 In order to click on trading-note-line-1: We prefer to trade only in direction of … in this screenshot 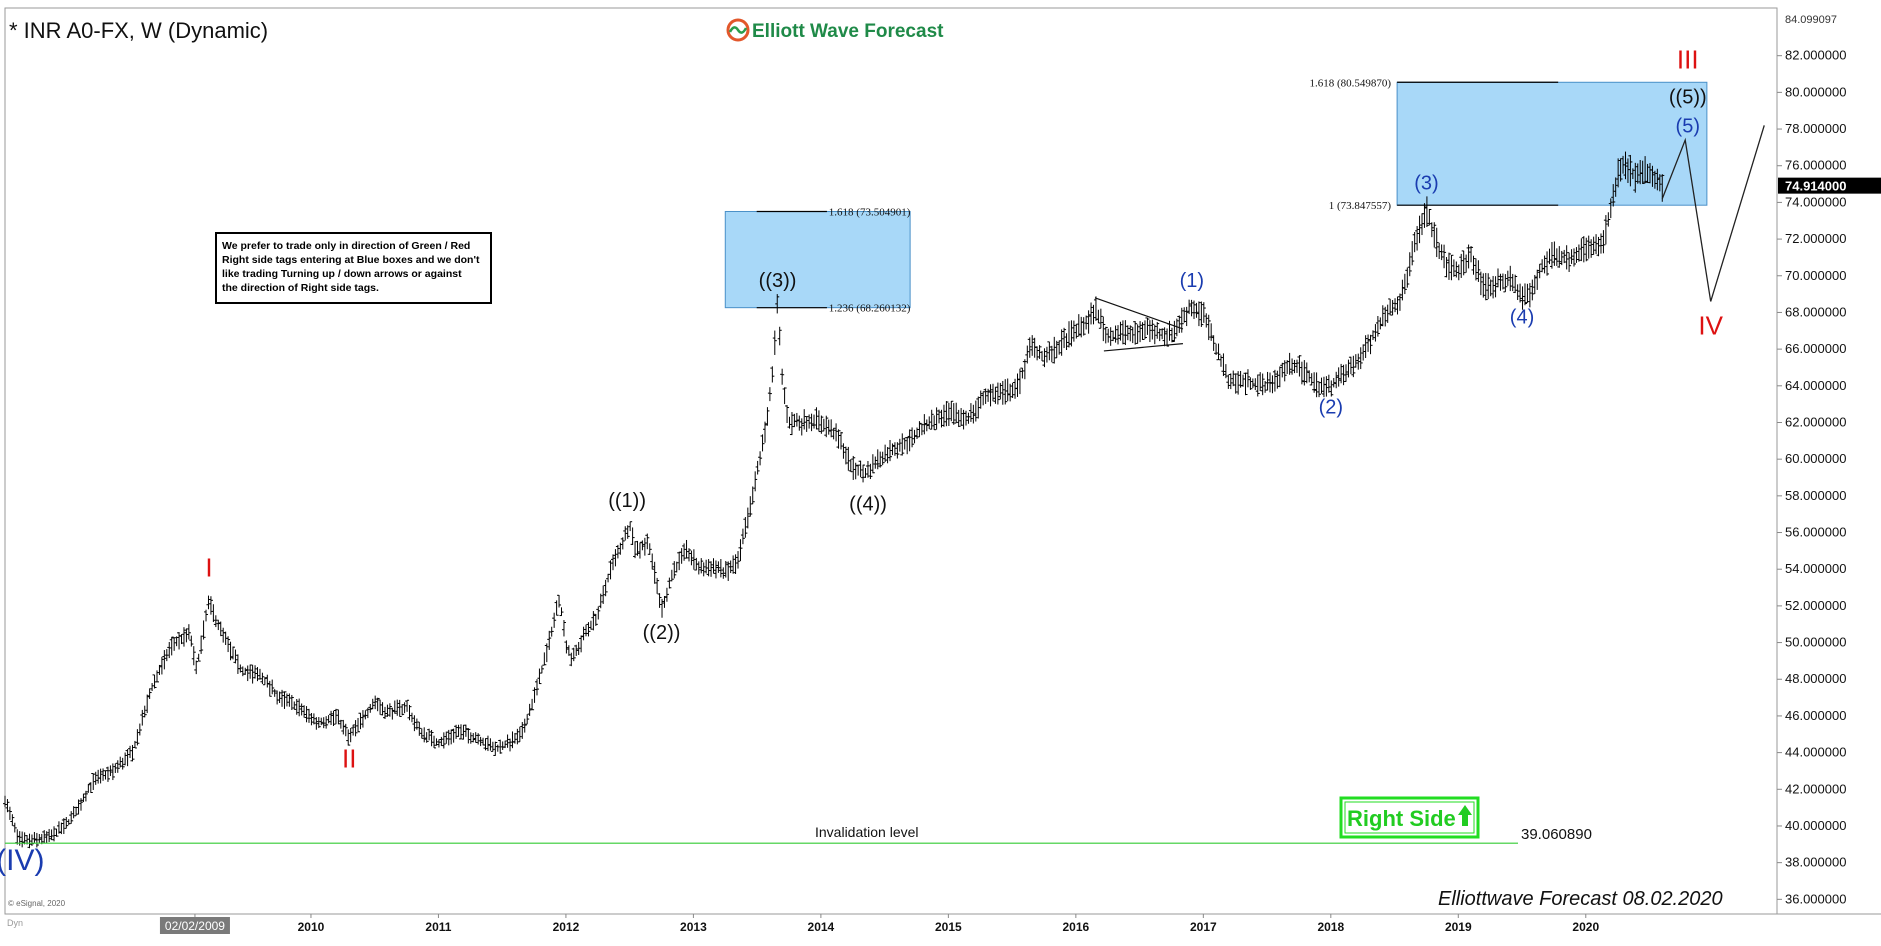, I will do `click(346, 246)`.